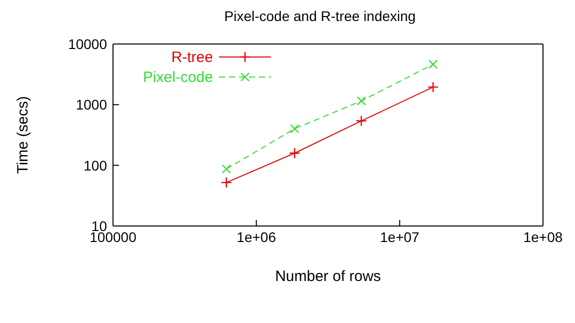  I want to click on chart-title: Pixel-code and R-tree indexing, so click(320, 16).